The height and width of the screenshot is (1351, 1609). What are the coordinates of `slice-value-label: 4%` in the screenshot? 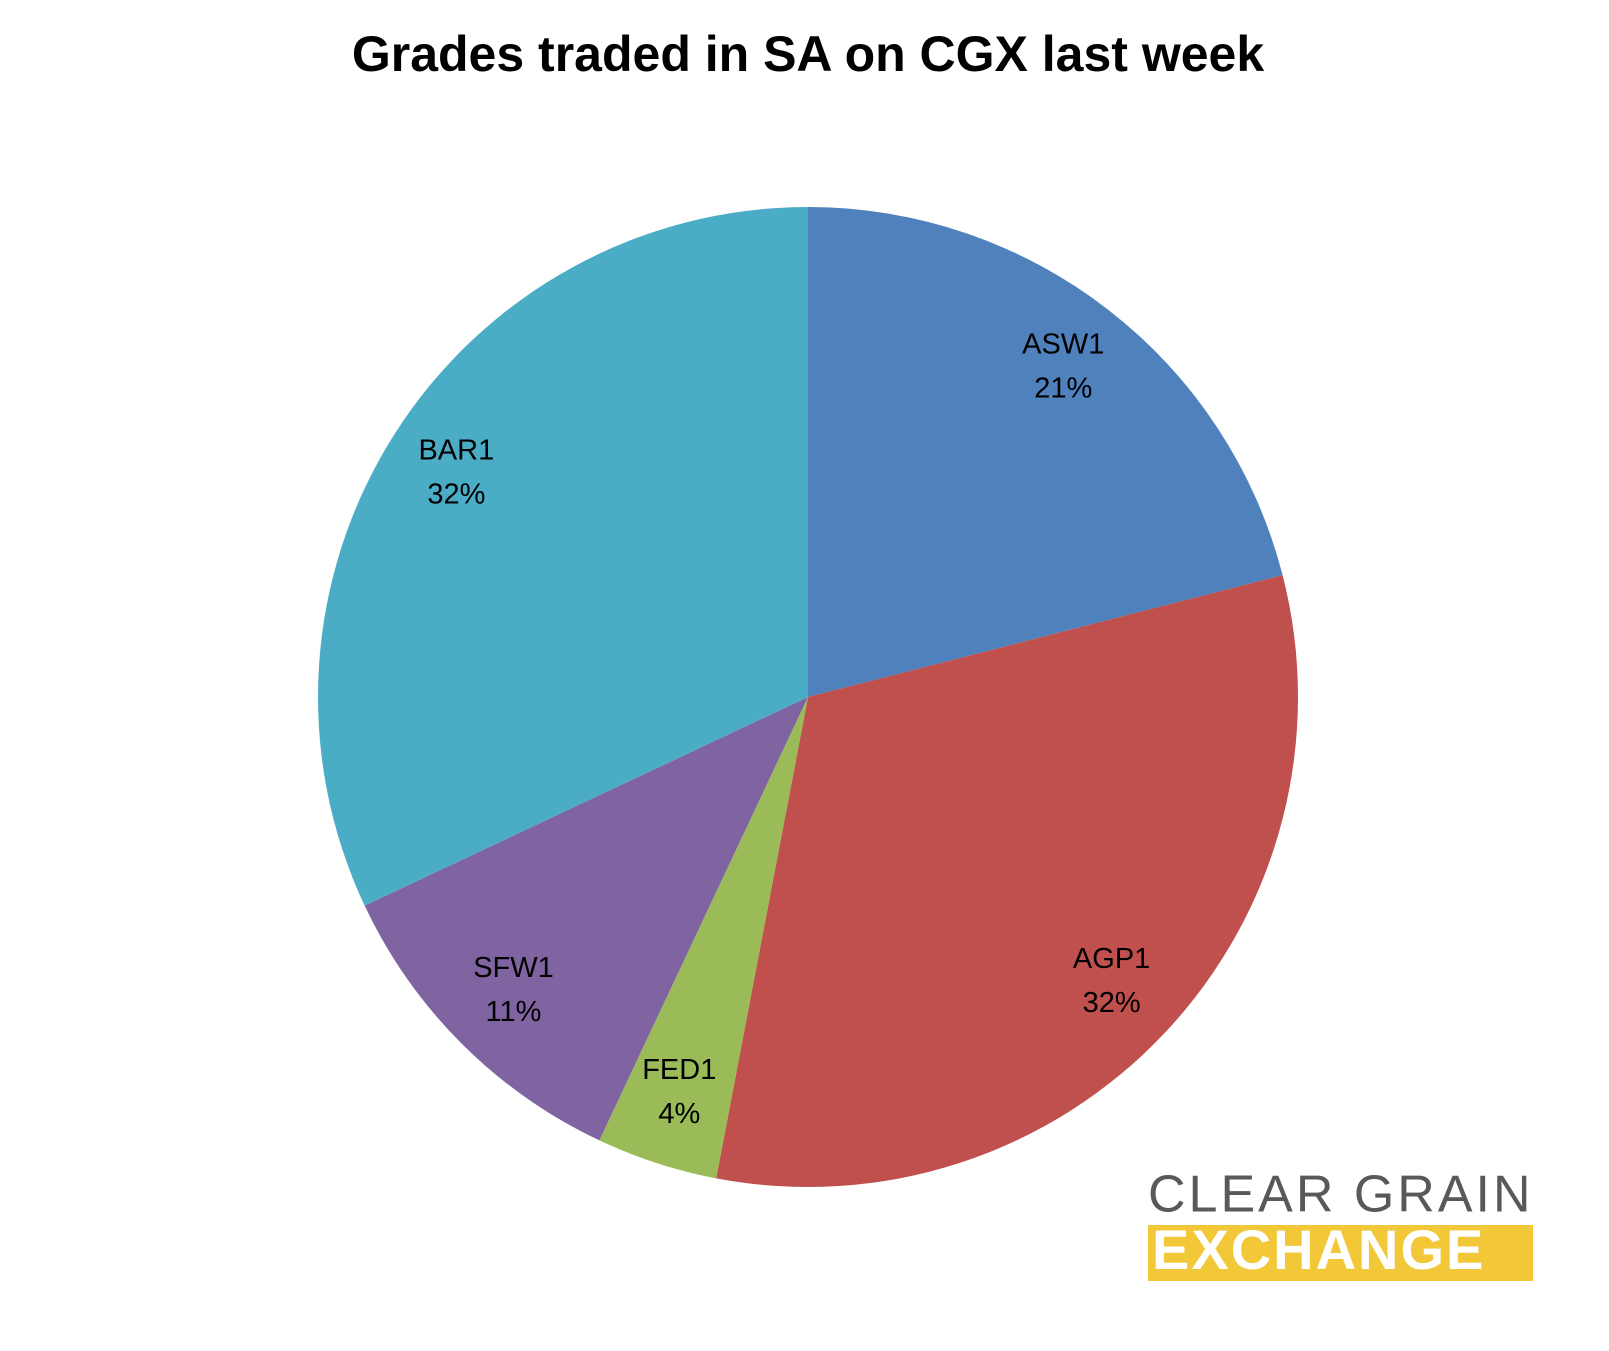 It's located at (679, 1114).